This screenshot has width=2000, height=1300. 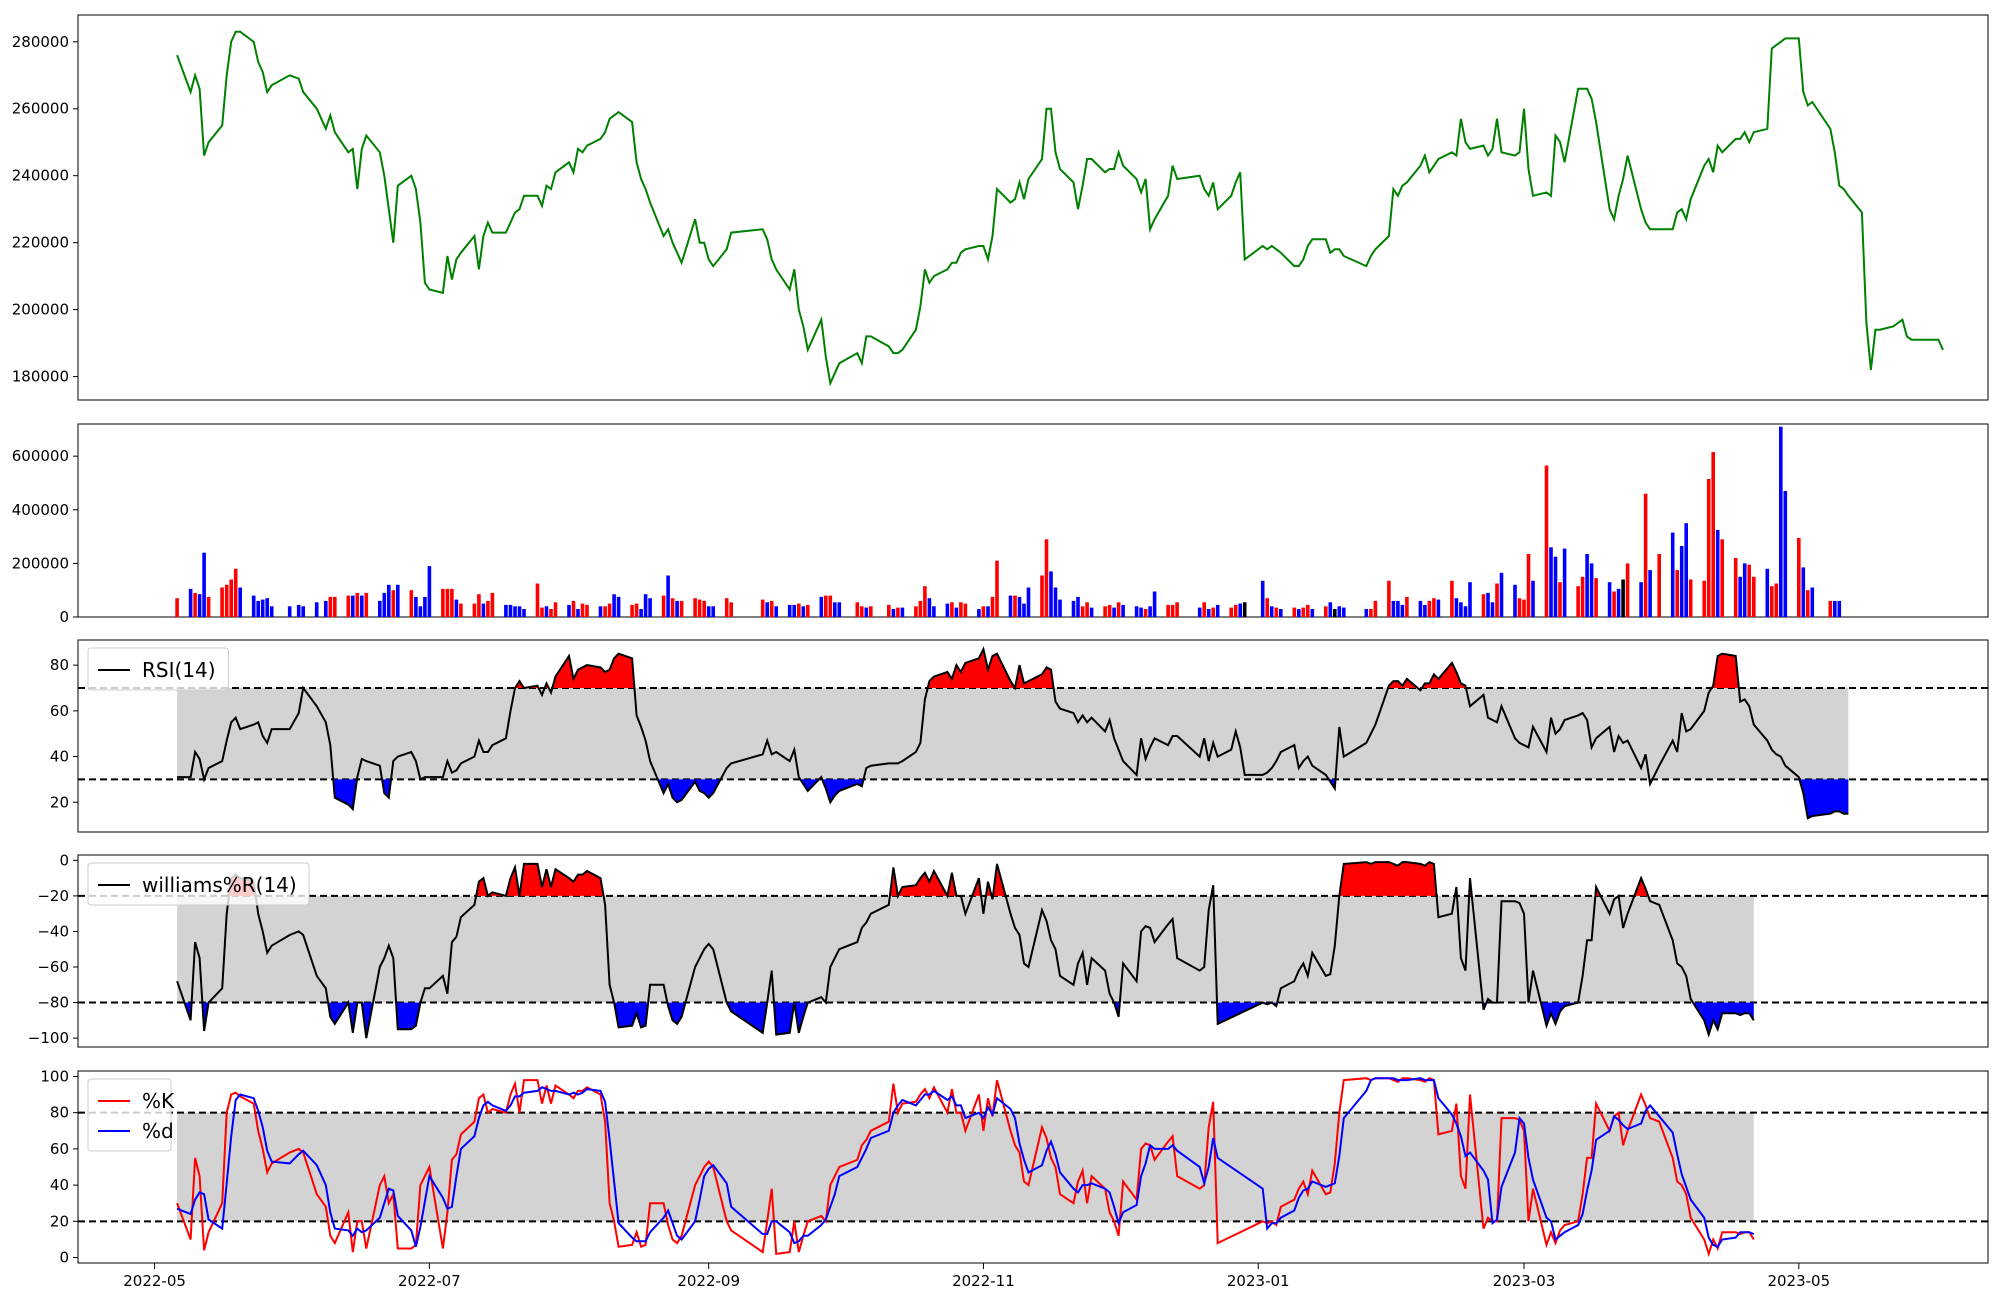 What do you see at coordinates (1033, 520) in the screenshot?
I see `panel-1-frame` at bounding box center [1033, 520].